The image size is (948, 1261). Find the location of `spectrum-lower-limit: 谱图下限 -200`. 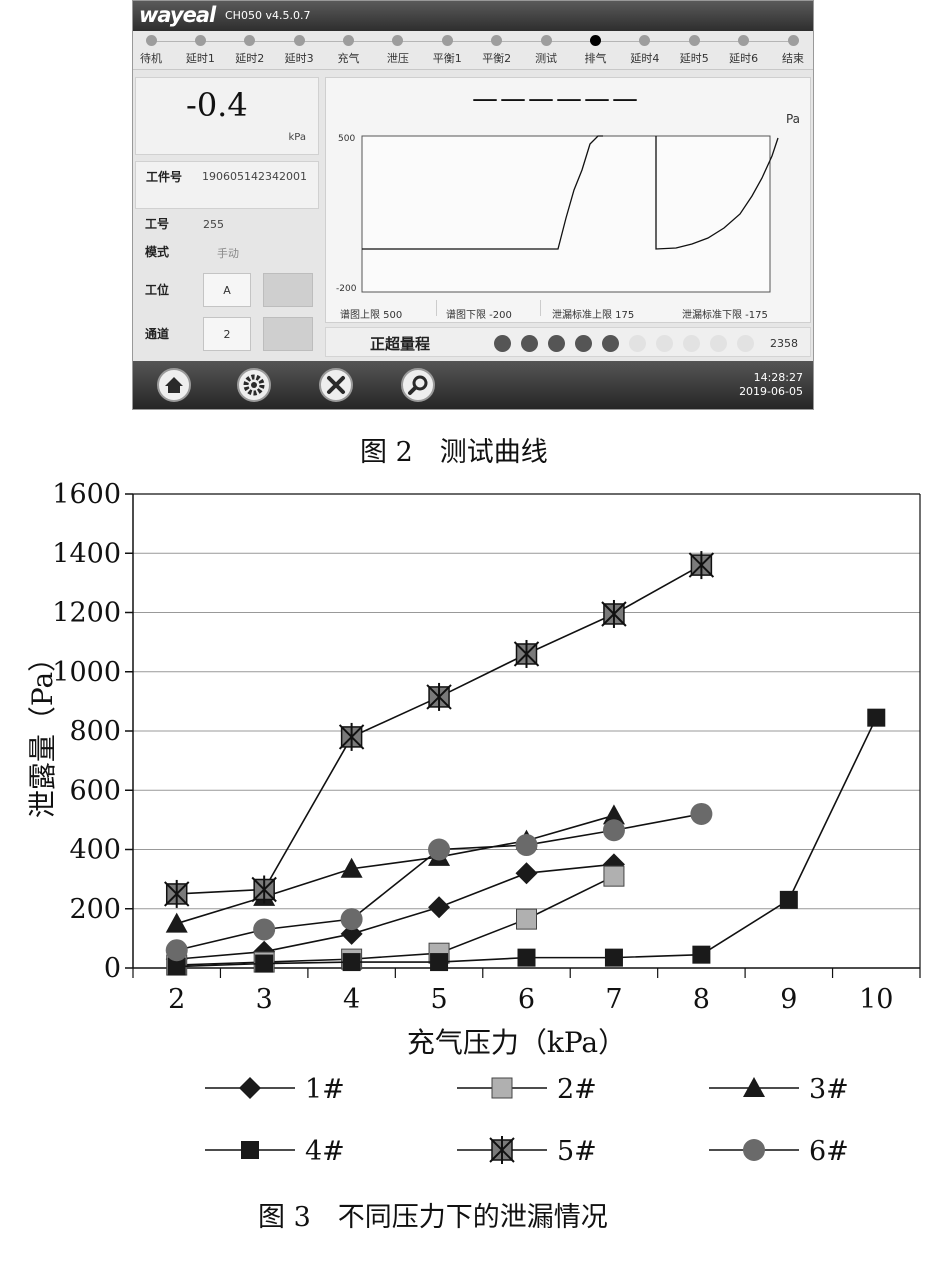

spectrum-lower-limit: 谱图下限 -200 is located at coordinates (479, 315).